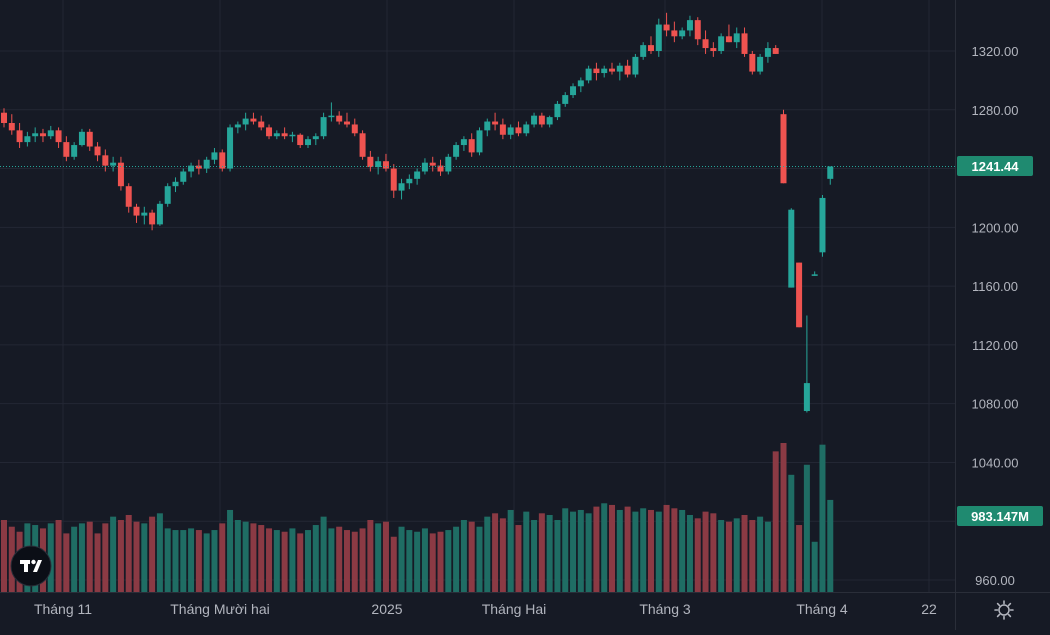 This screenshot has width=1050, height=635. Describe the element at coordinates (1000, 516) in the screenshot. I see `last-volume-badge: 983.147M` at that location.